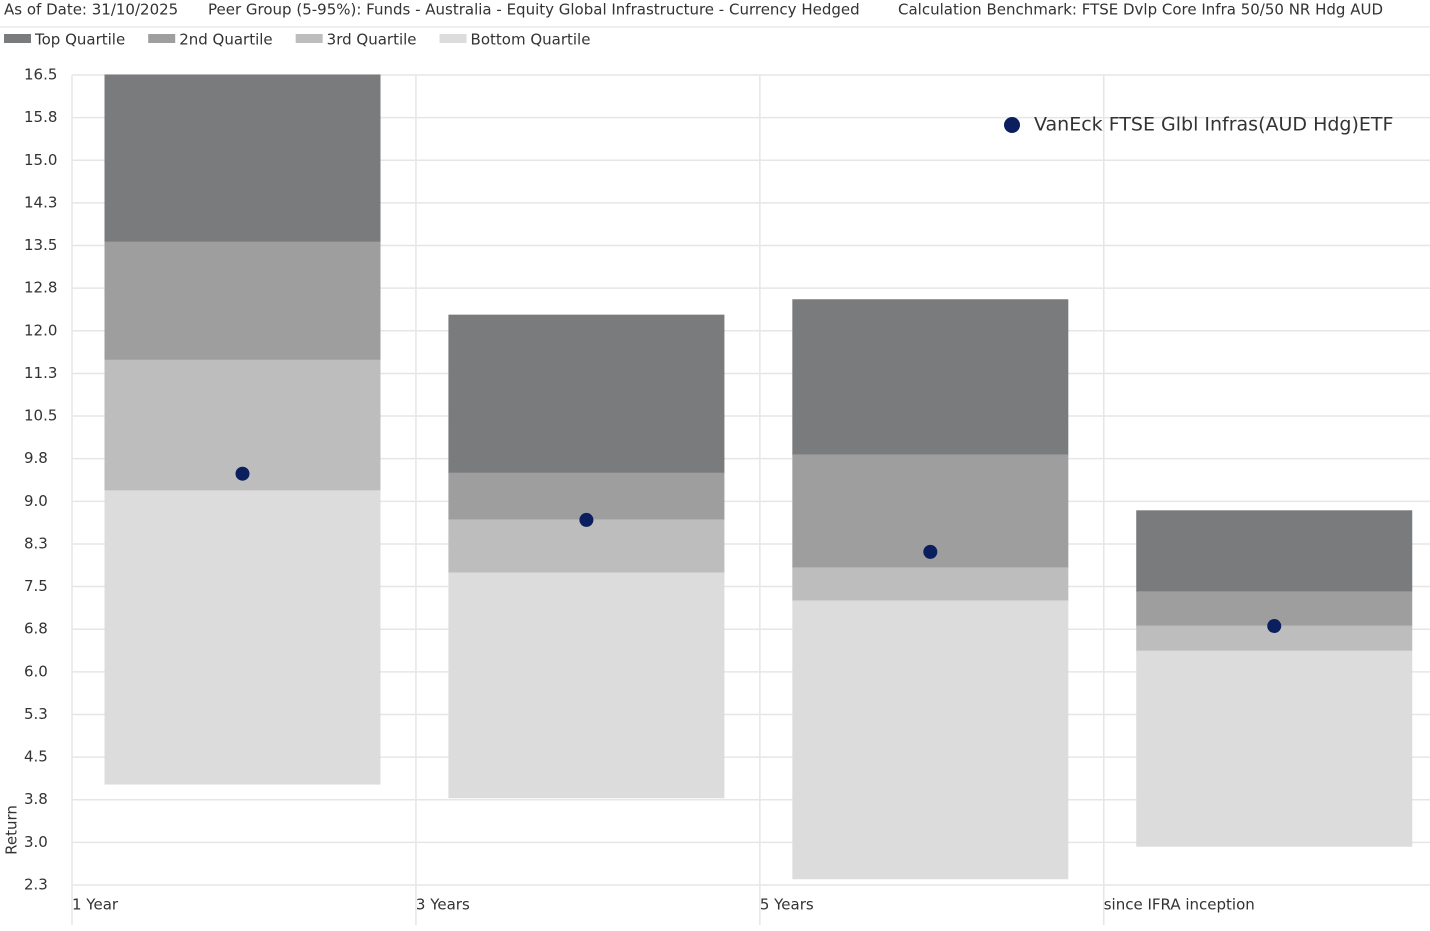 This screenshot has width=1430, height=931. I want to click on y-tick-label: 12.8, so click(40, 288).